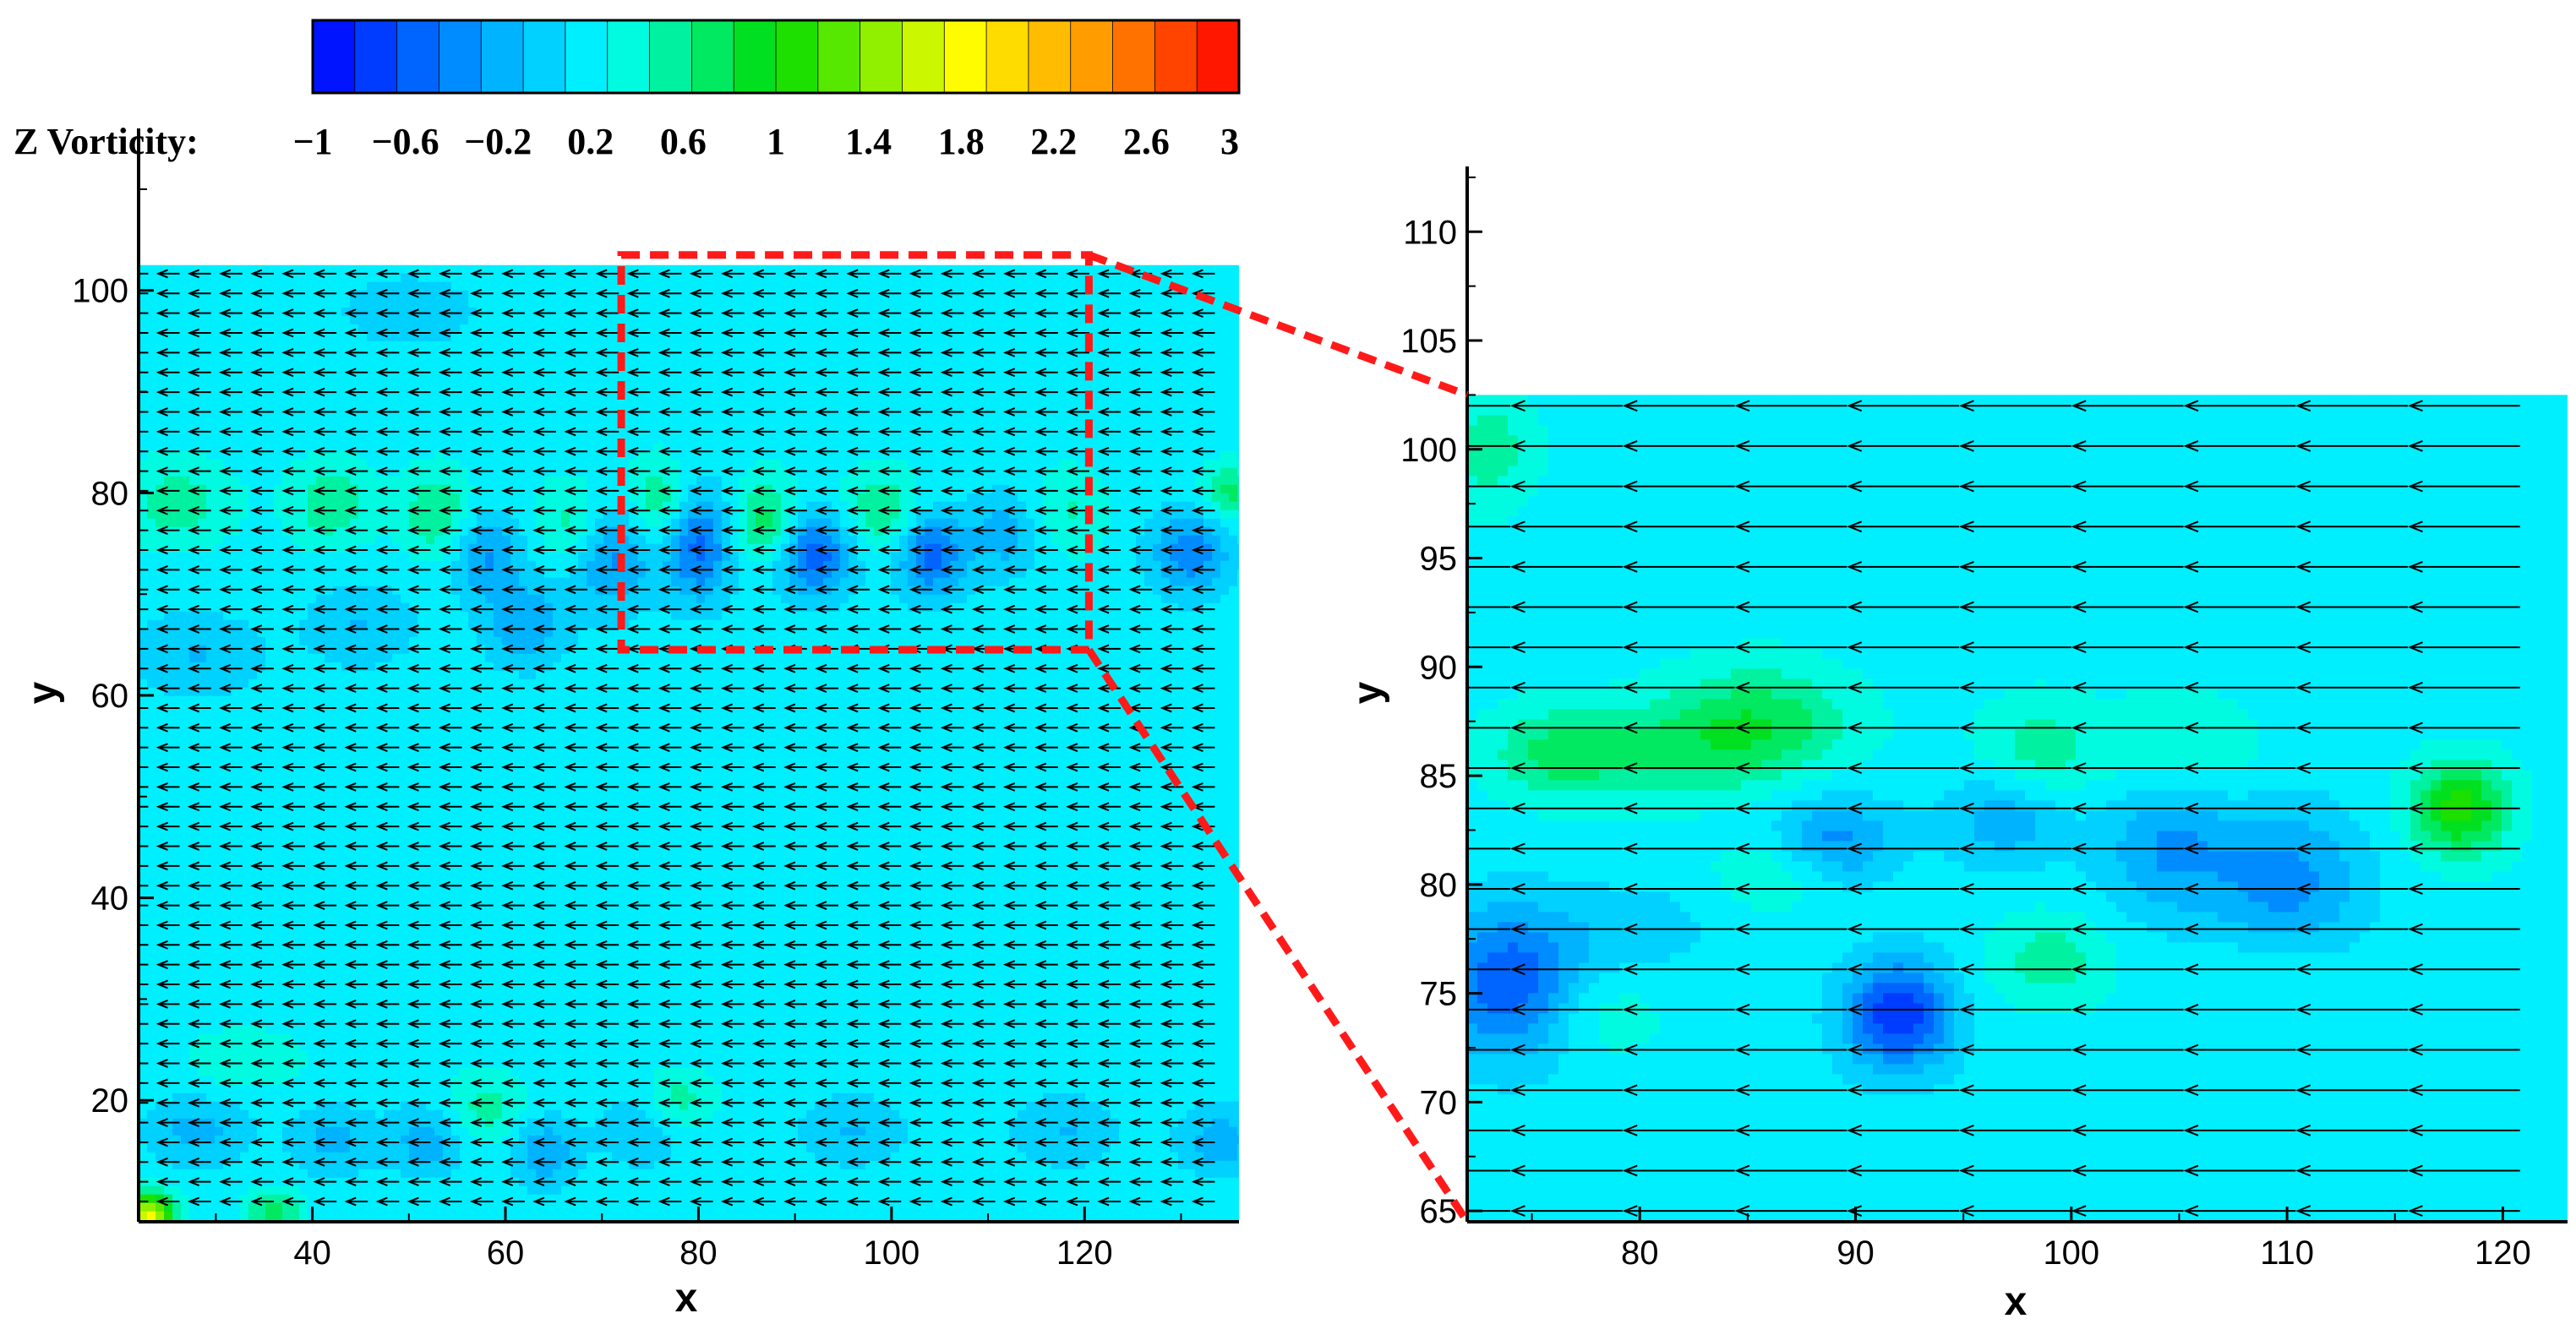 This screenshot has height=1335, width=2576. I want to click on y-tick-label: 95, so click(1439, 559).